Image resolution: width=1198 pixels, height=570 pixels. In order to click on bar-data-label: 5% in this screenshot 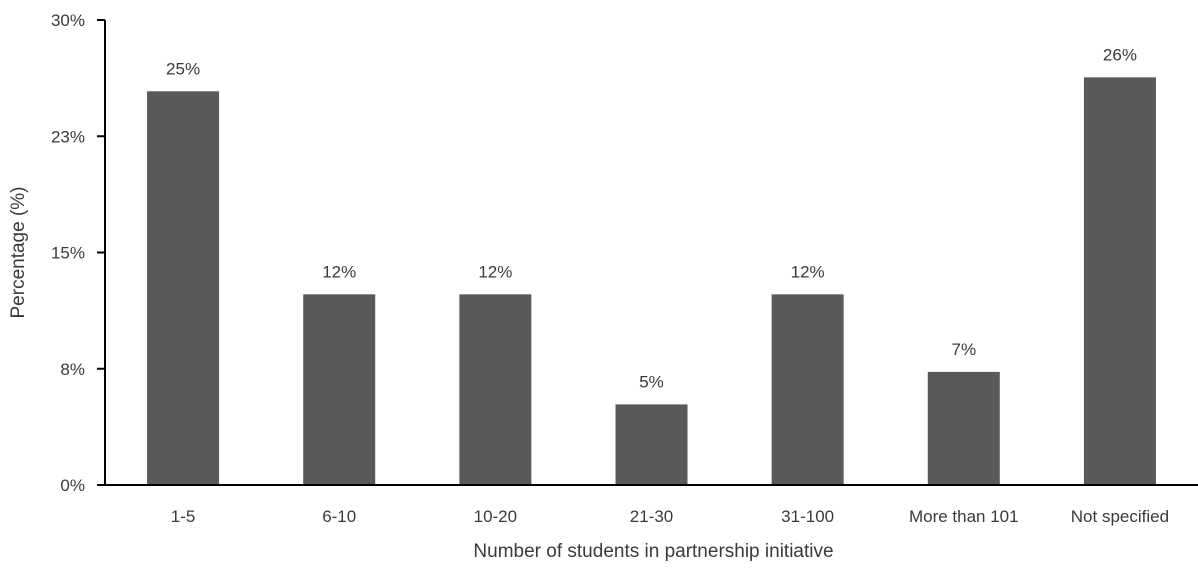, I will do `click(651, 381)`.